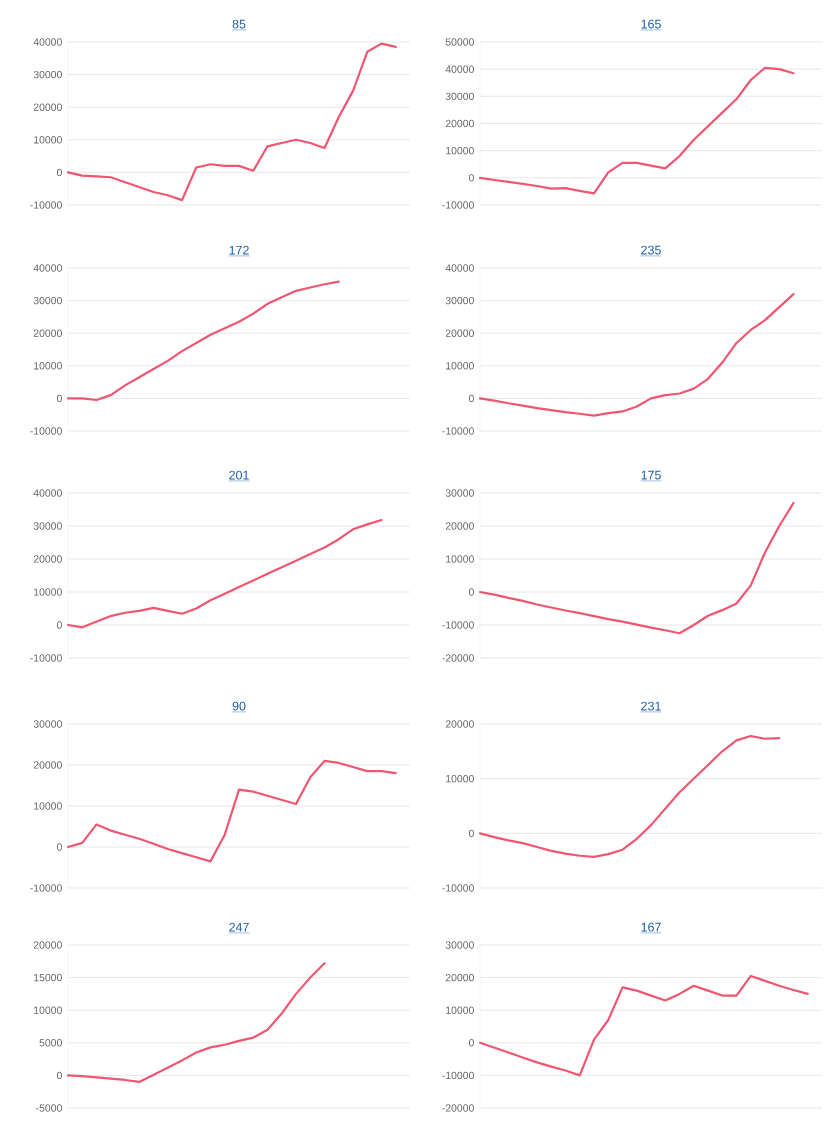 The width and height of the screenshot is (826, 1130). What do you see at coordinates (239, 24) in the screenshot?
I see `chart-title: 85` at bounding box center [239, 24].